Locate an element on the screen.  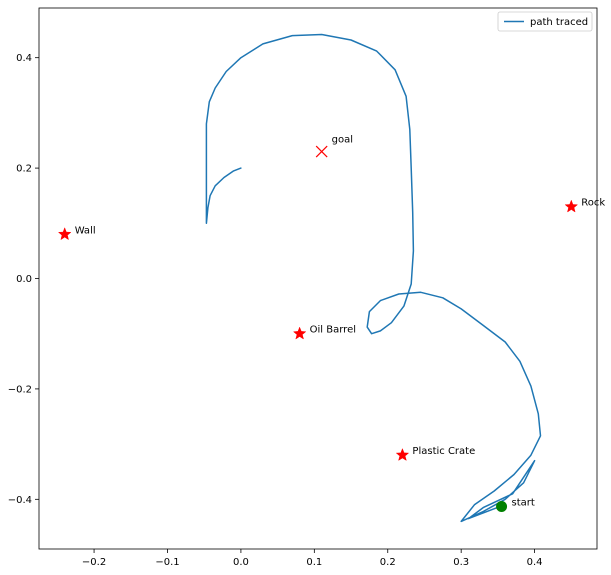
annotation-label-rock: Rock is located at coordinates (593, 203).